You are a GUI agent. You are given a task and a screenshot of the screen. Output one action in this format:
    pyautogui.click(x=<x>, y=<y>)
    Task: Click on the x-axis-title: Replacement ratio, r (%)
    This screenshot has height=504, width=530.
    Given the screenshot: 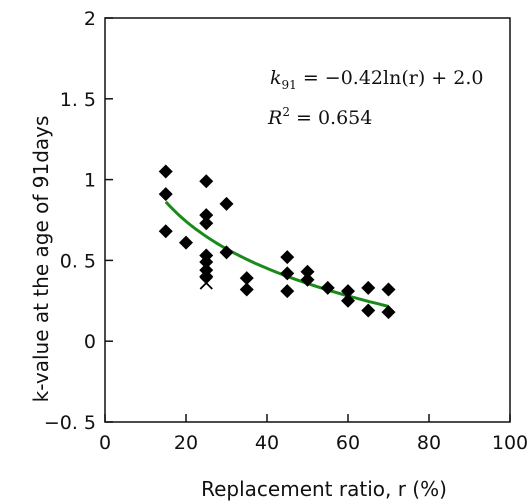 What is the action you would take?
    pyautogui.click(x=324, y=489)
    